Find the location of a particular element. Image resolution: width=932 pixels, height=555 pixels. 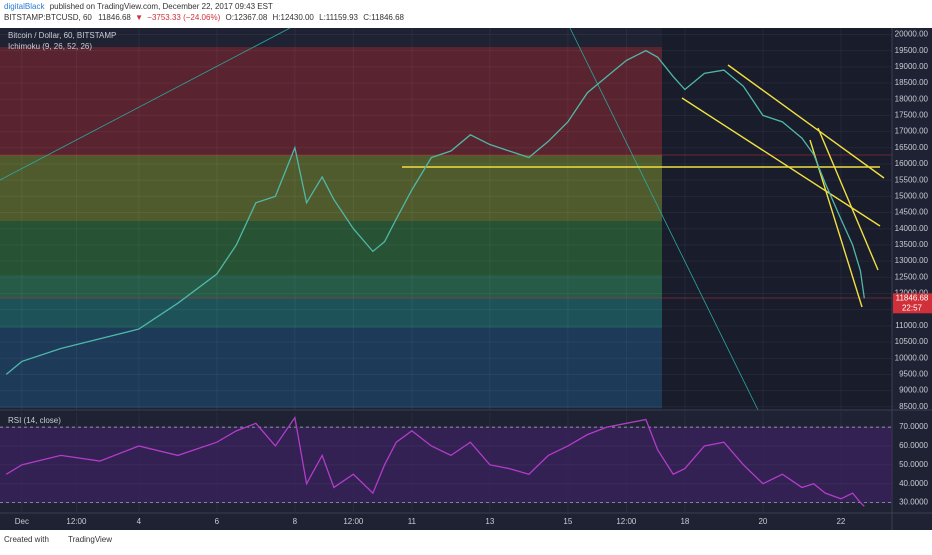

y-tick-label: 13500.00 is located at coordinates (912, 244).